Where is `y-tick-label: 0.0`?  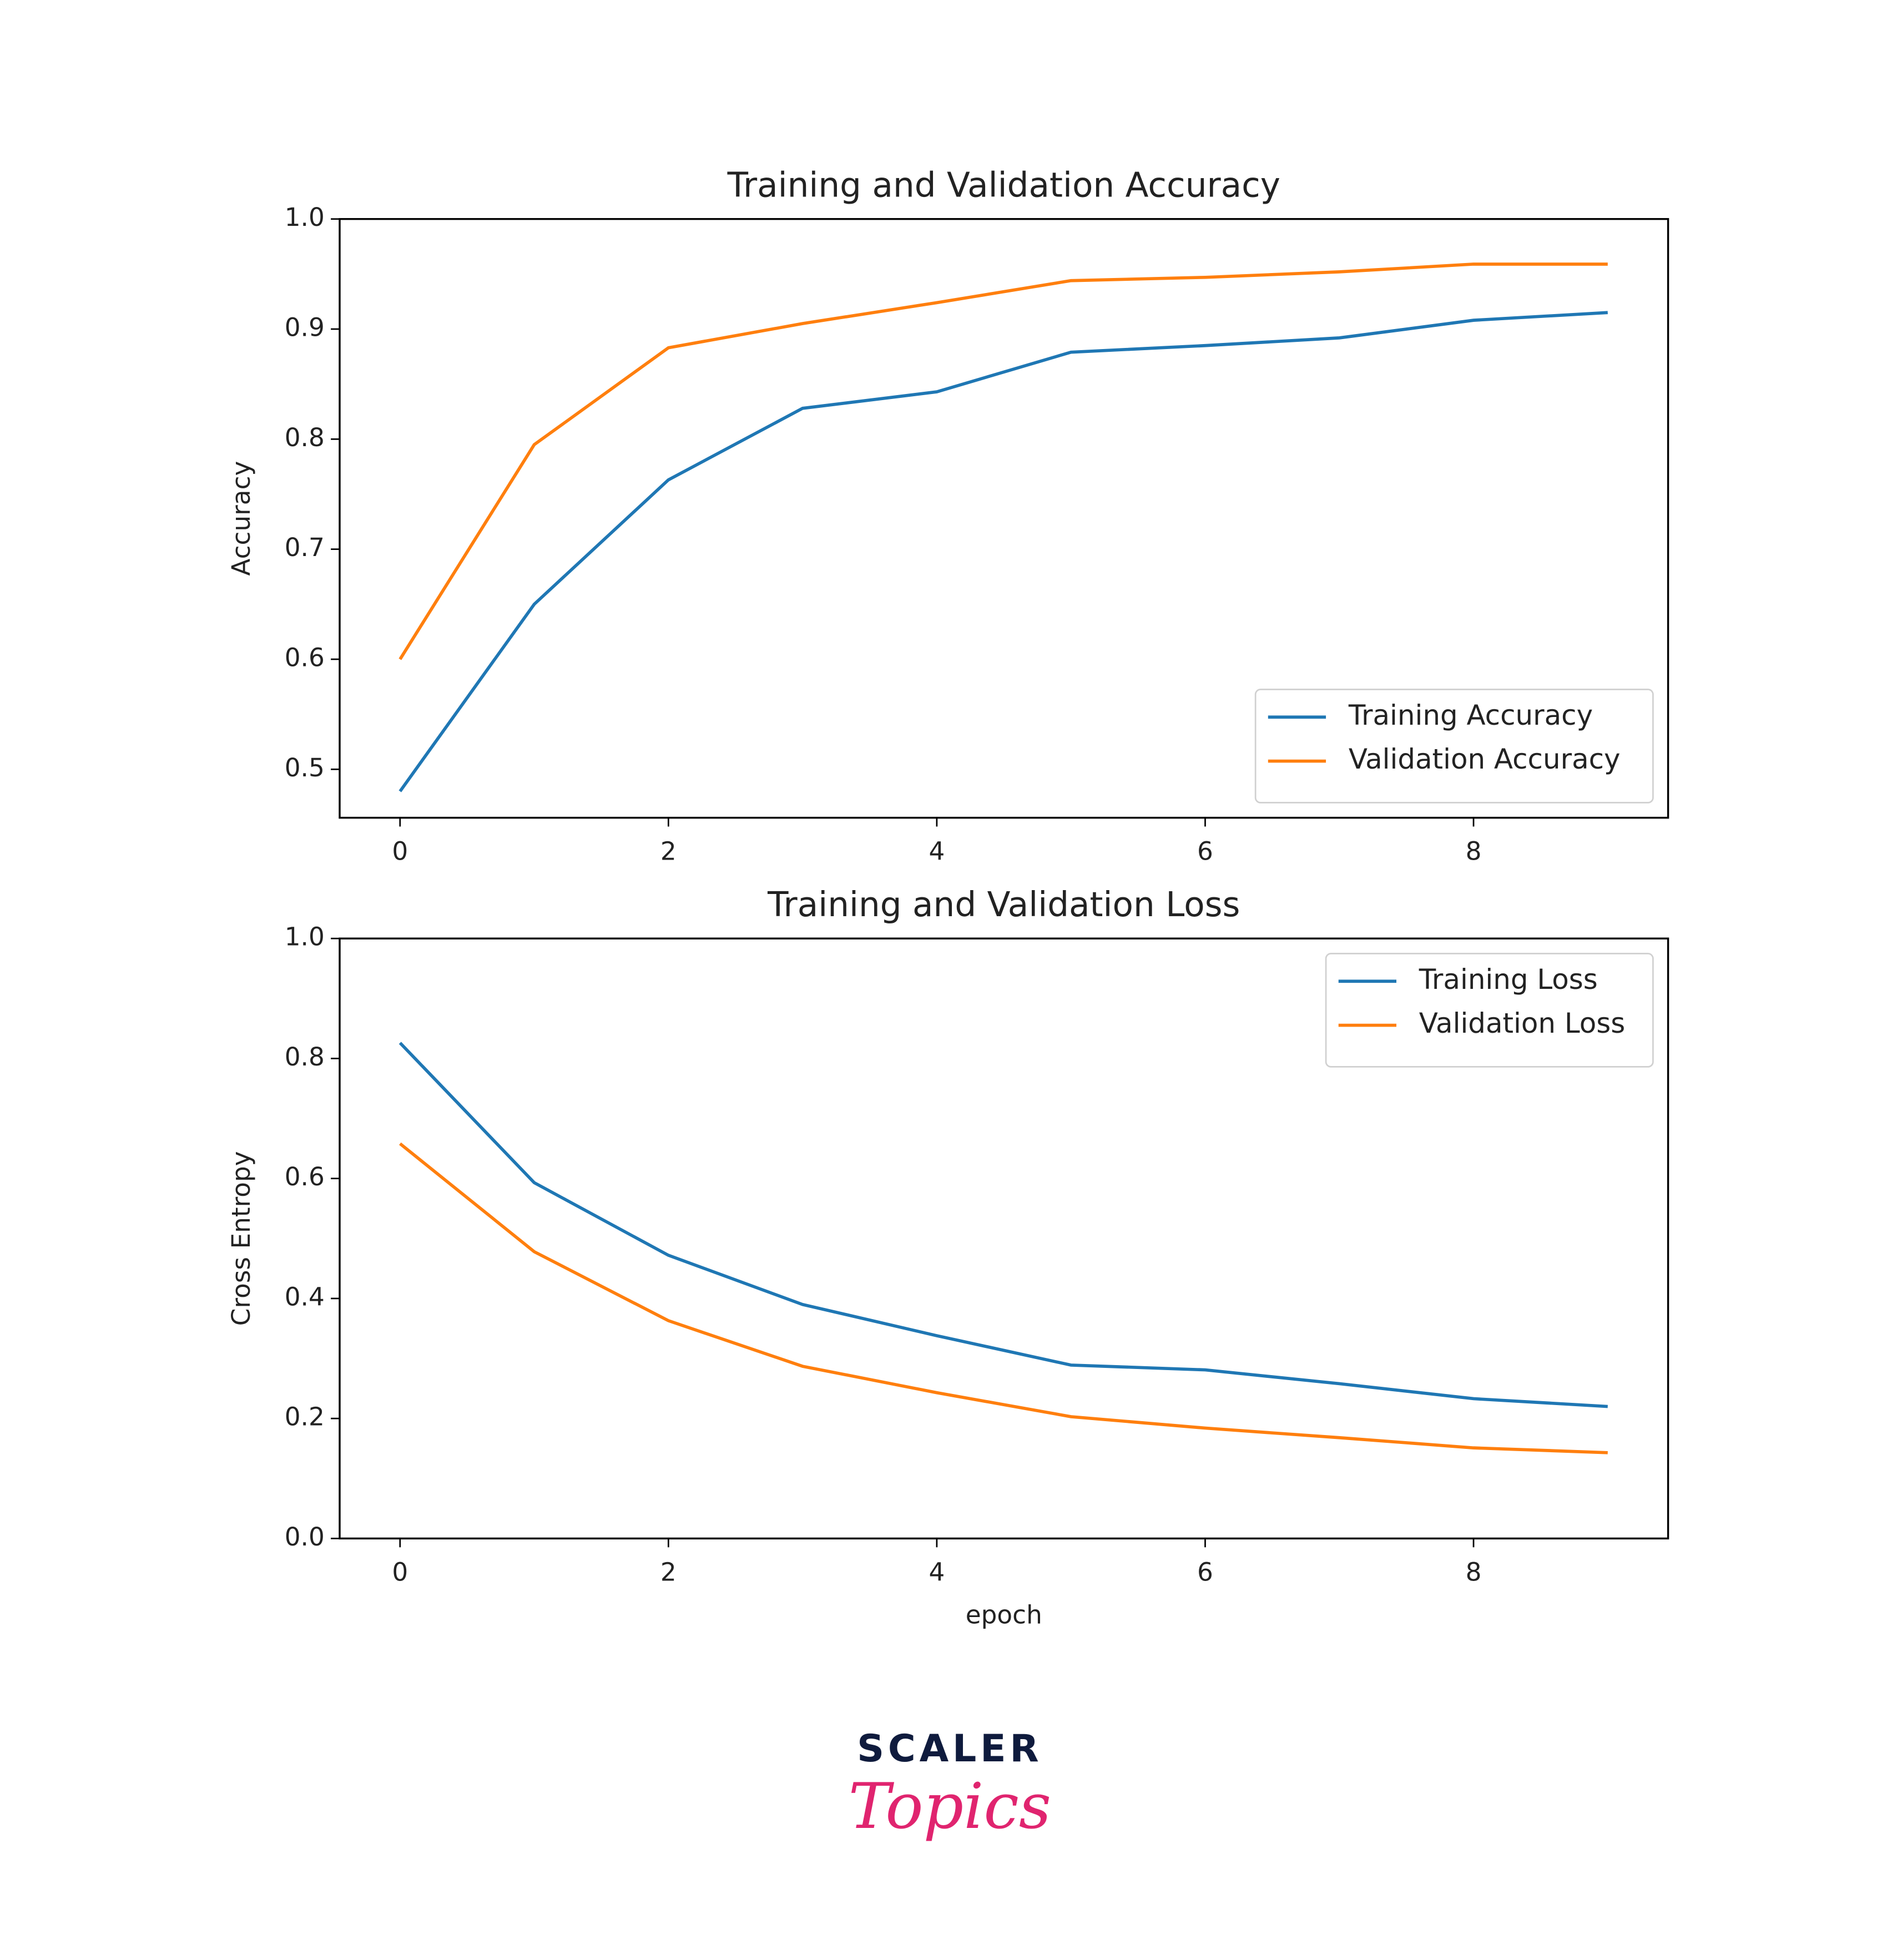 y-tick-label: 0.0 is located at coordinates (305, 1537).